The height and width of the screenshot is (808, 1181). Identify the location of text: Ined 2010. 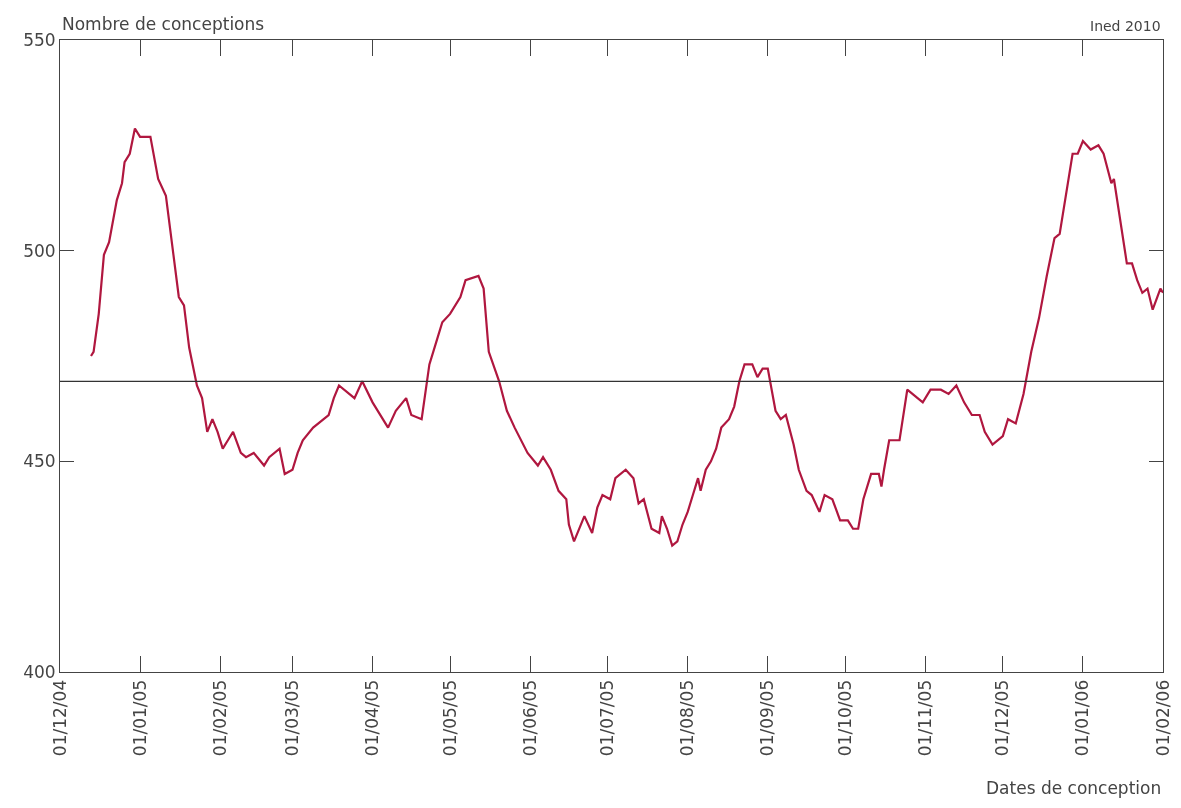
(1125, 26).